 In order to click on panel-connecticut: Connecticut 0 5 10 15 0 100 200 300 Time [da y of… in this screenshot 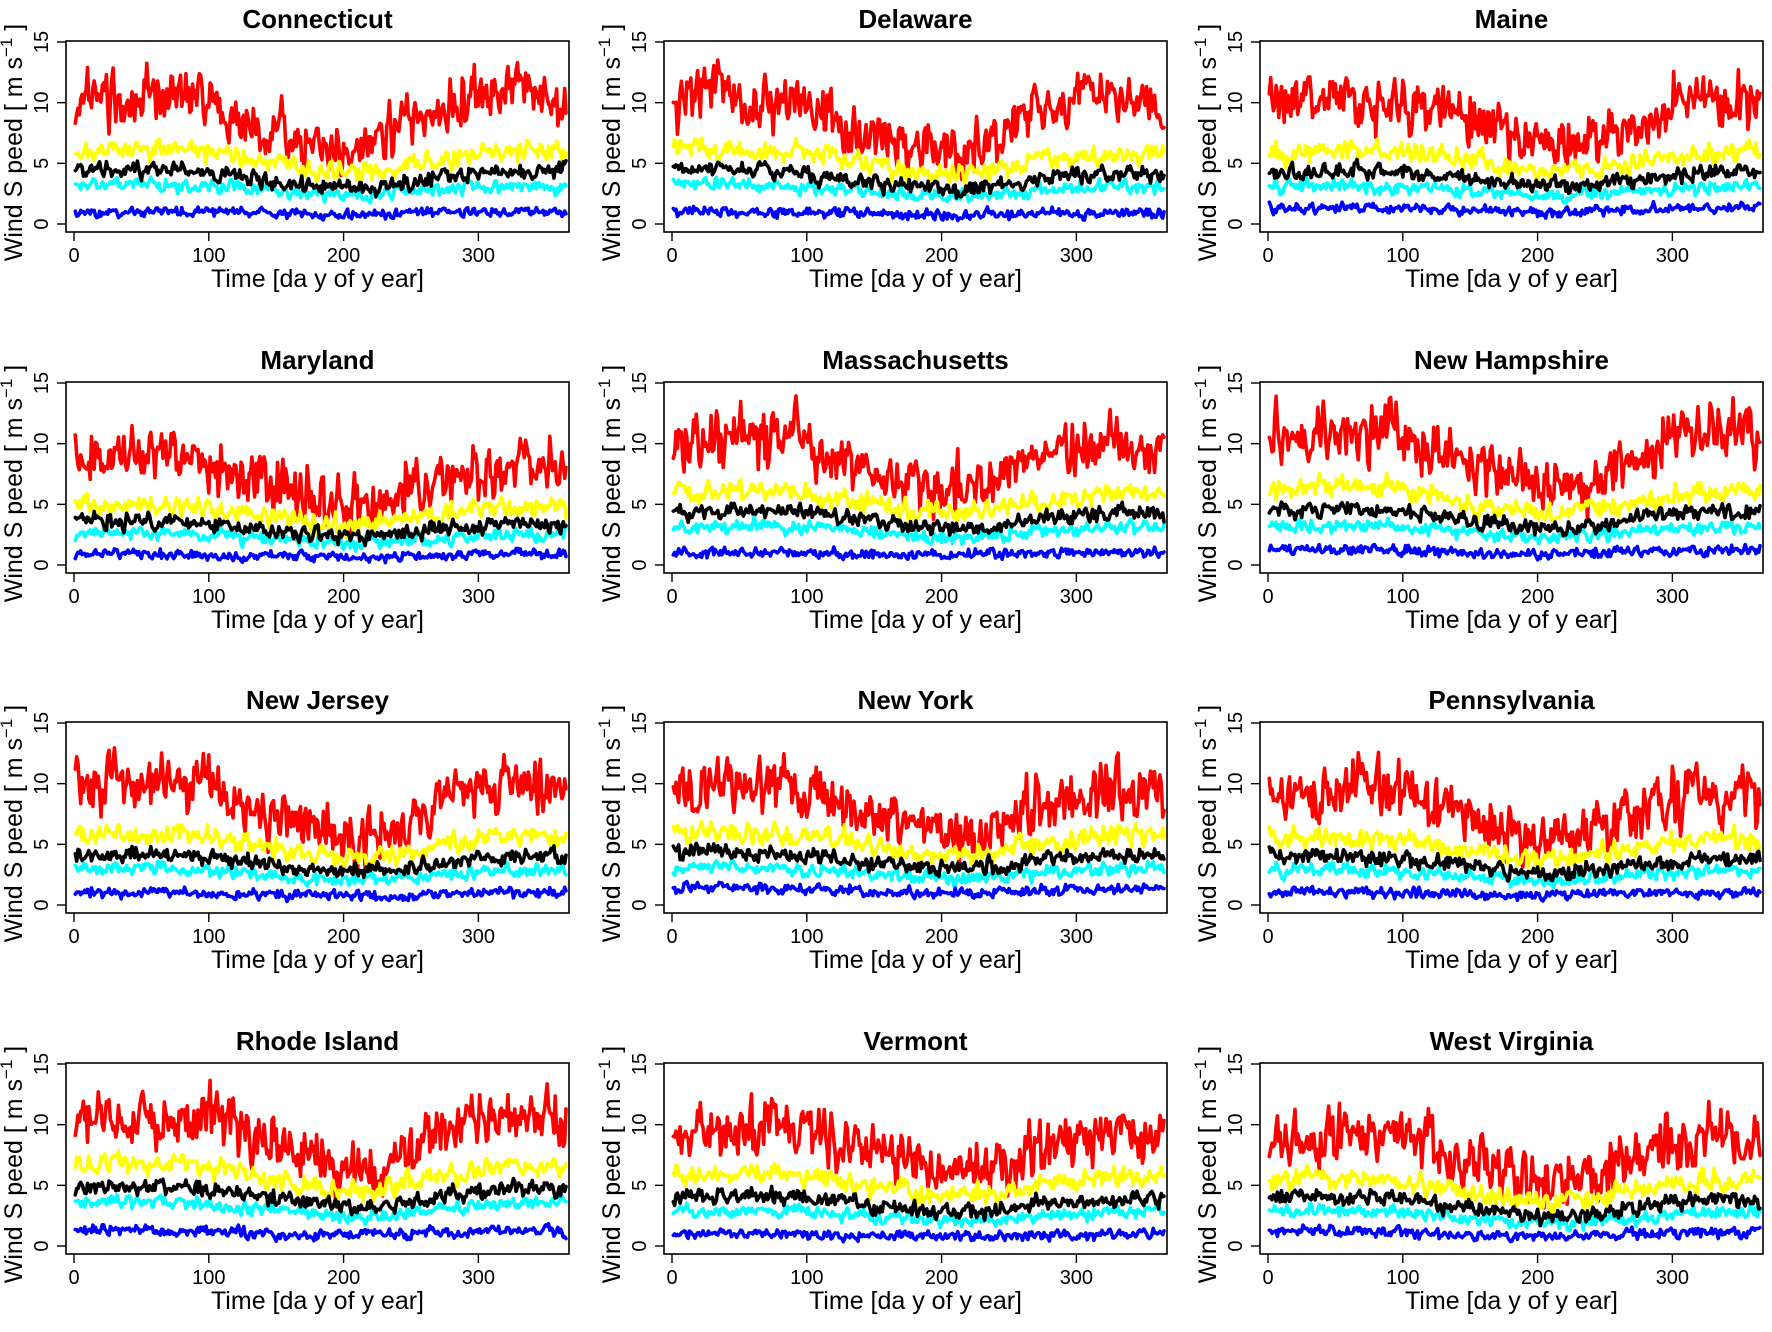, I will do `click(285, 148)`.